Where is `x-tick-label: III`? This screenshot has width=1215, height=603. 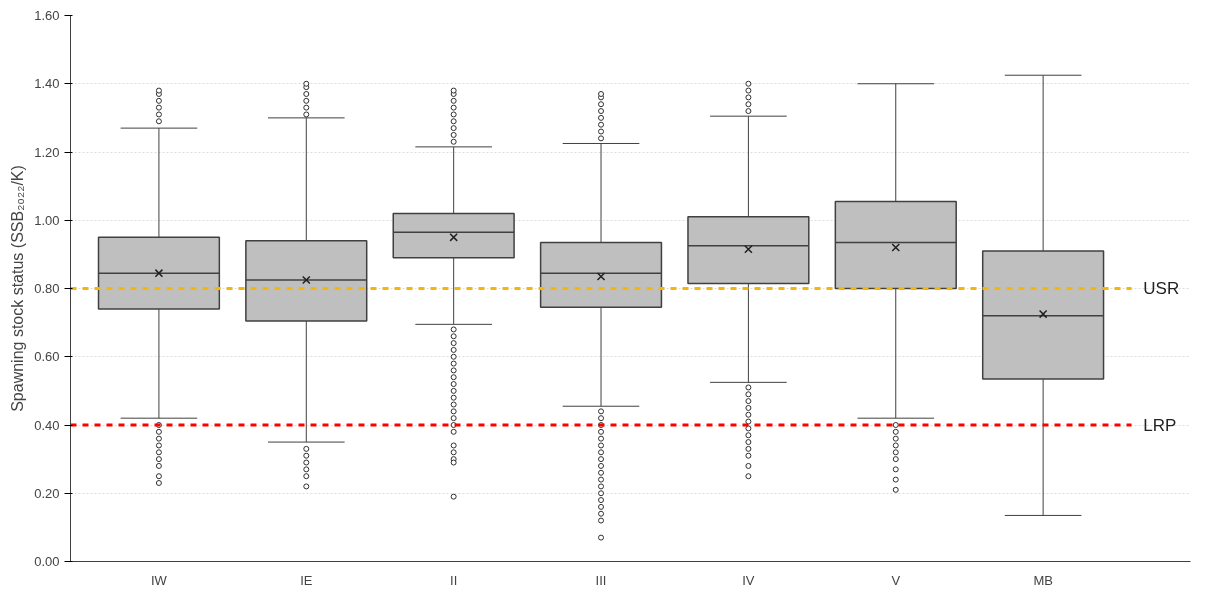 x-tick-label: III is located at coordinates (601, 580).